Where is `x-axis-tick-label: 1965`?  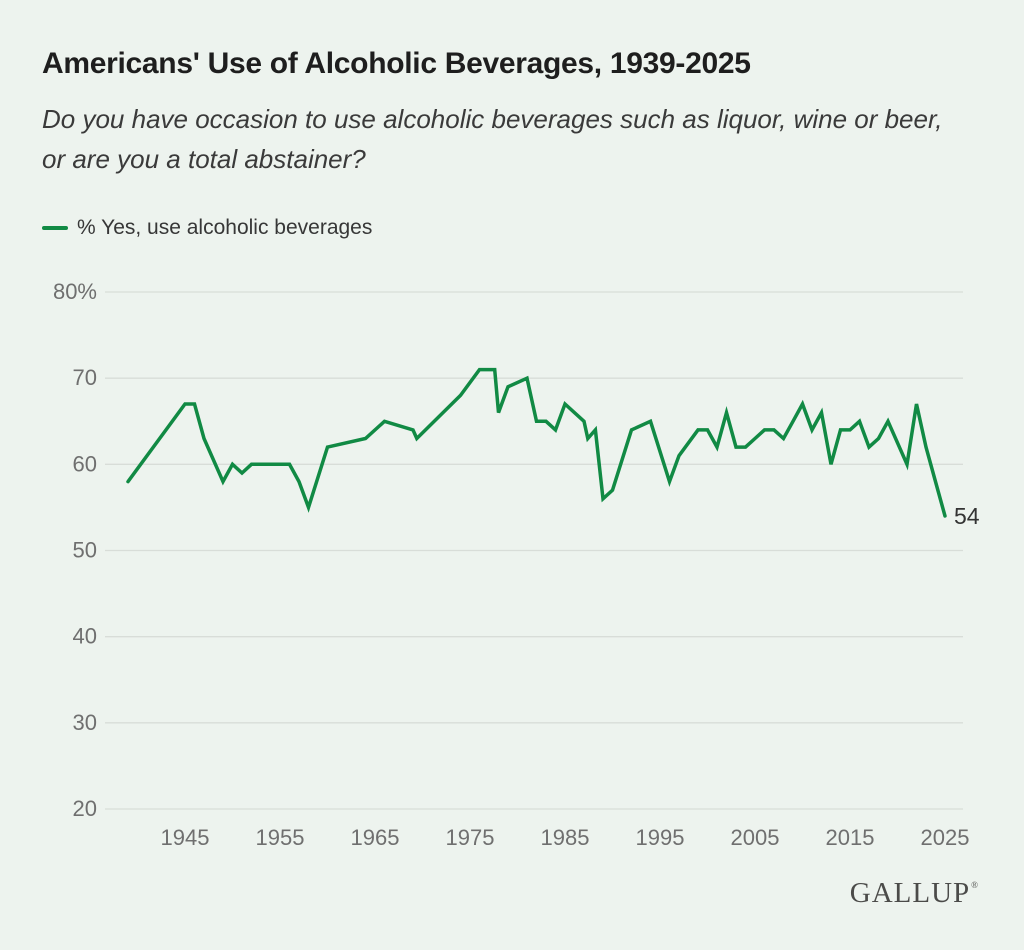 x-axis-tick-label: 1965 is located at coordinates (375, 837).